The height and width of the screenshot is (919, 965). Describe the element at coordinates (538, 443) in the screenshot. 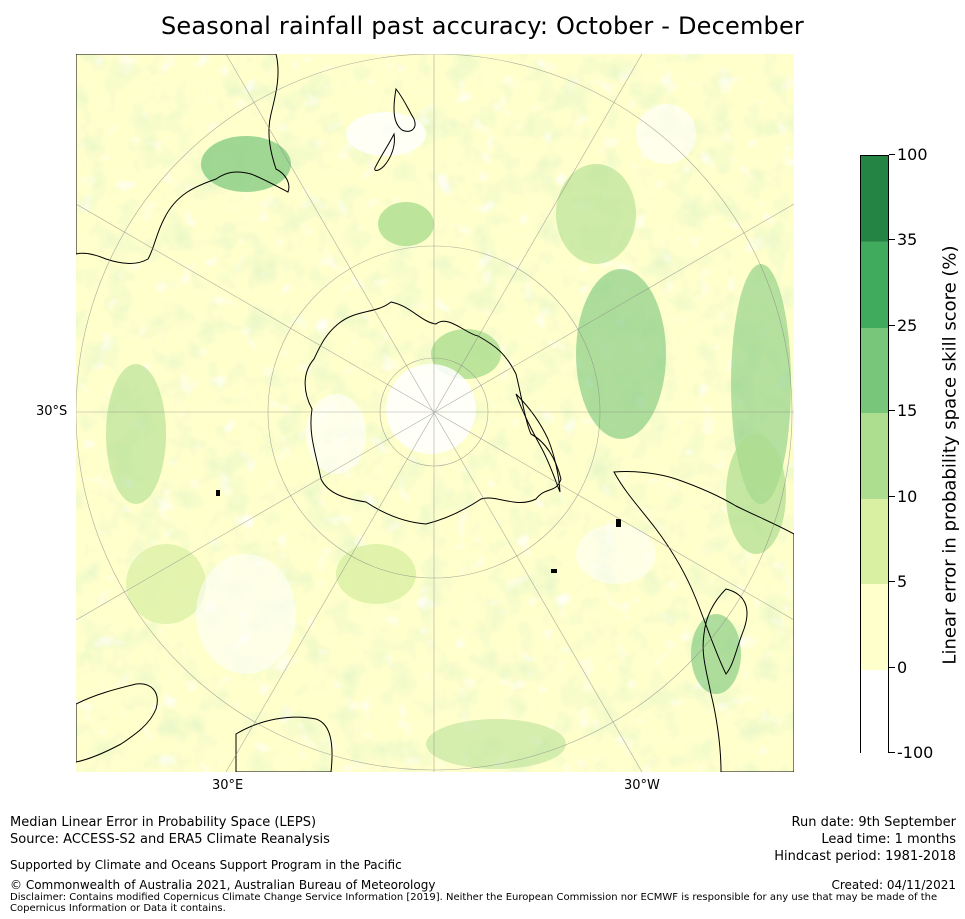

I see `antarctic-peninsula-coast` at that location.